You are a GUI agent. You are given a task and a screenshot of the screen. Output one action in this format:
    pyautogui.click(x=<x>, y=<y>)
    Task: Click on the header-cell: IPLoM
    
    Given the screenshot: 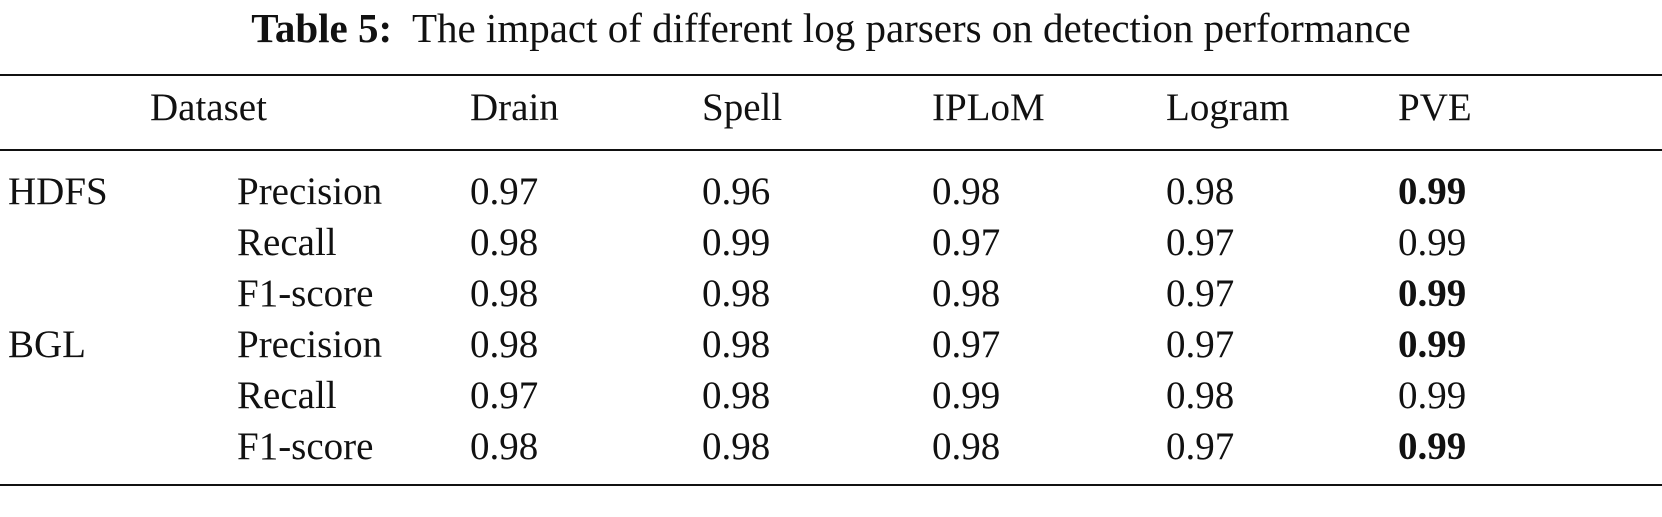 What is the action you would take?
    pyautogui.click(x=988, y=107)
    